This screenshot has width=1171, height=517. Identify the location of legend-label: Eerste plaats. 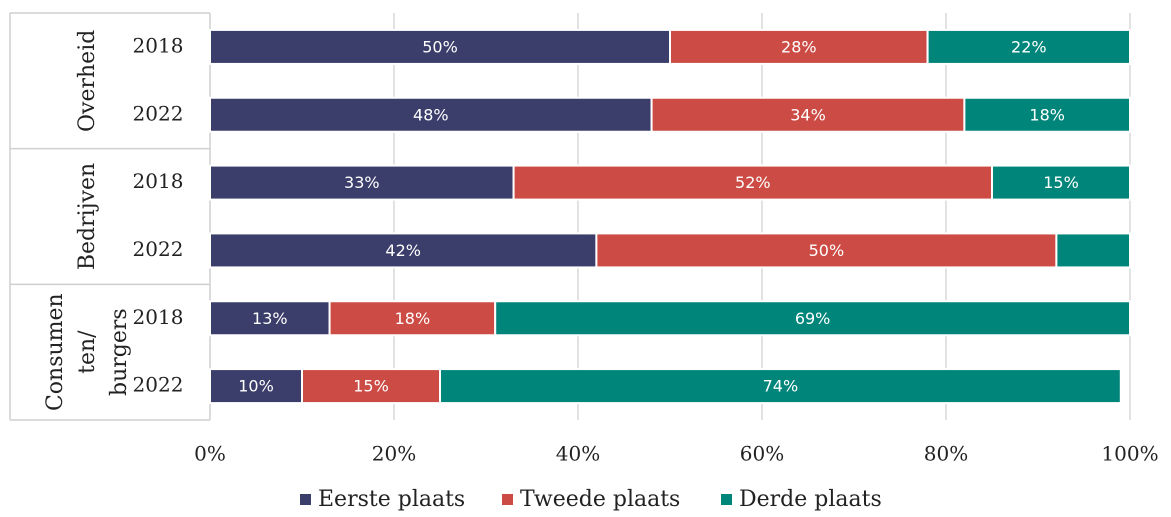
(391, 499).